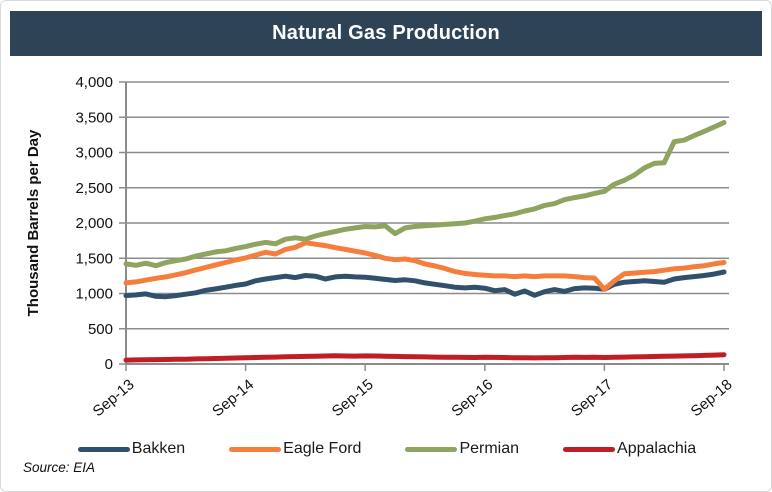  What do you see at coordinates (712, 398) in the screenshot?
I see `x-tick-label: Sep-18` at bounding box center [712, 398].